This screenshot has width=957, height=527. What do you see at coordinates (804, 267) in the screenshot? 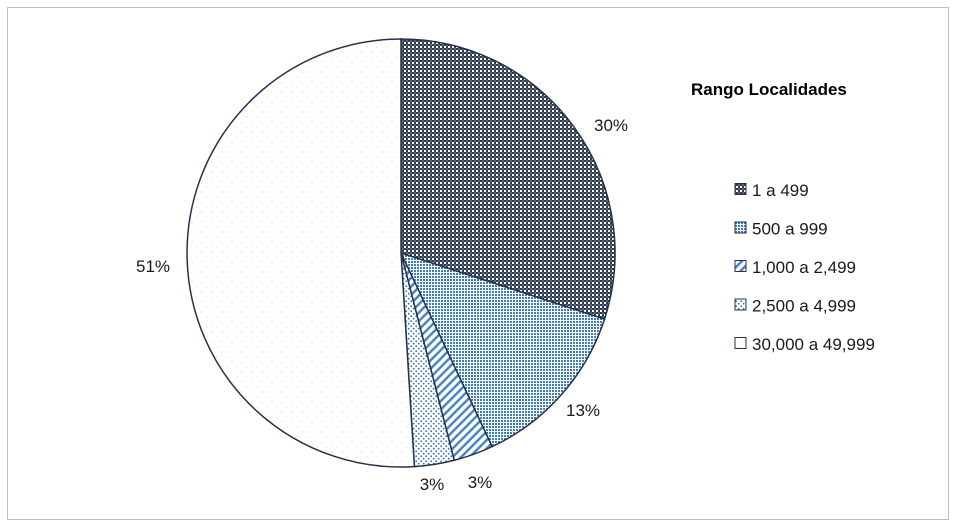
I see `legend-label-1-000-a-2-499: 1,000 a 2,499` at bounding box center [804, 267].